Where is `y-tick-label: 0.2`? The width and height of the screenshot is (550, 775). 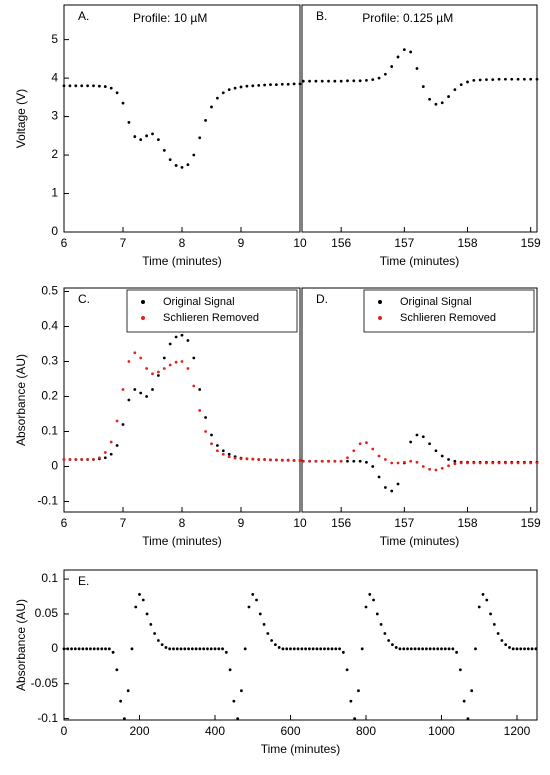
y-tick-label: 0.2 is located at coordinates (49, 396).